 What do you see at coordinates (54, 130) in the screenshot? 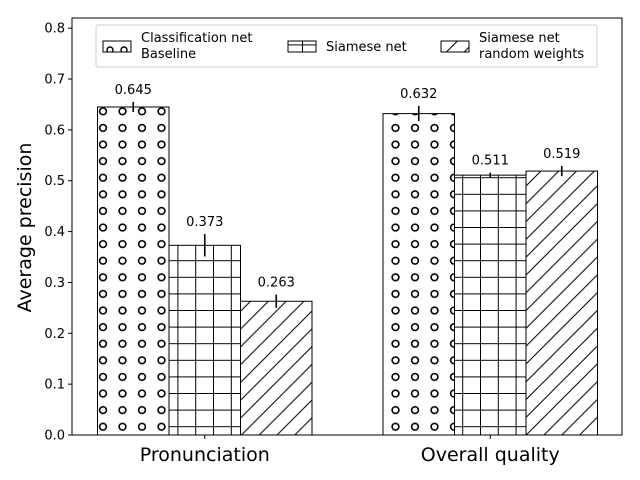
I see `y-tick-label: 0.6` at bounding box center [54, 130].